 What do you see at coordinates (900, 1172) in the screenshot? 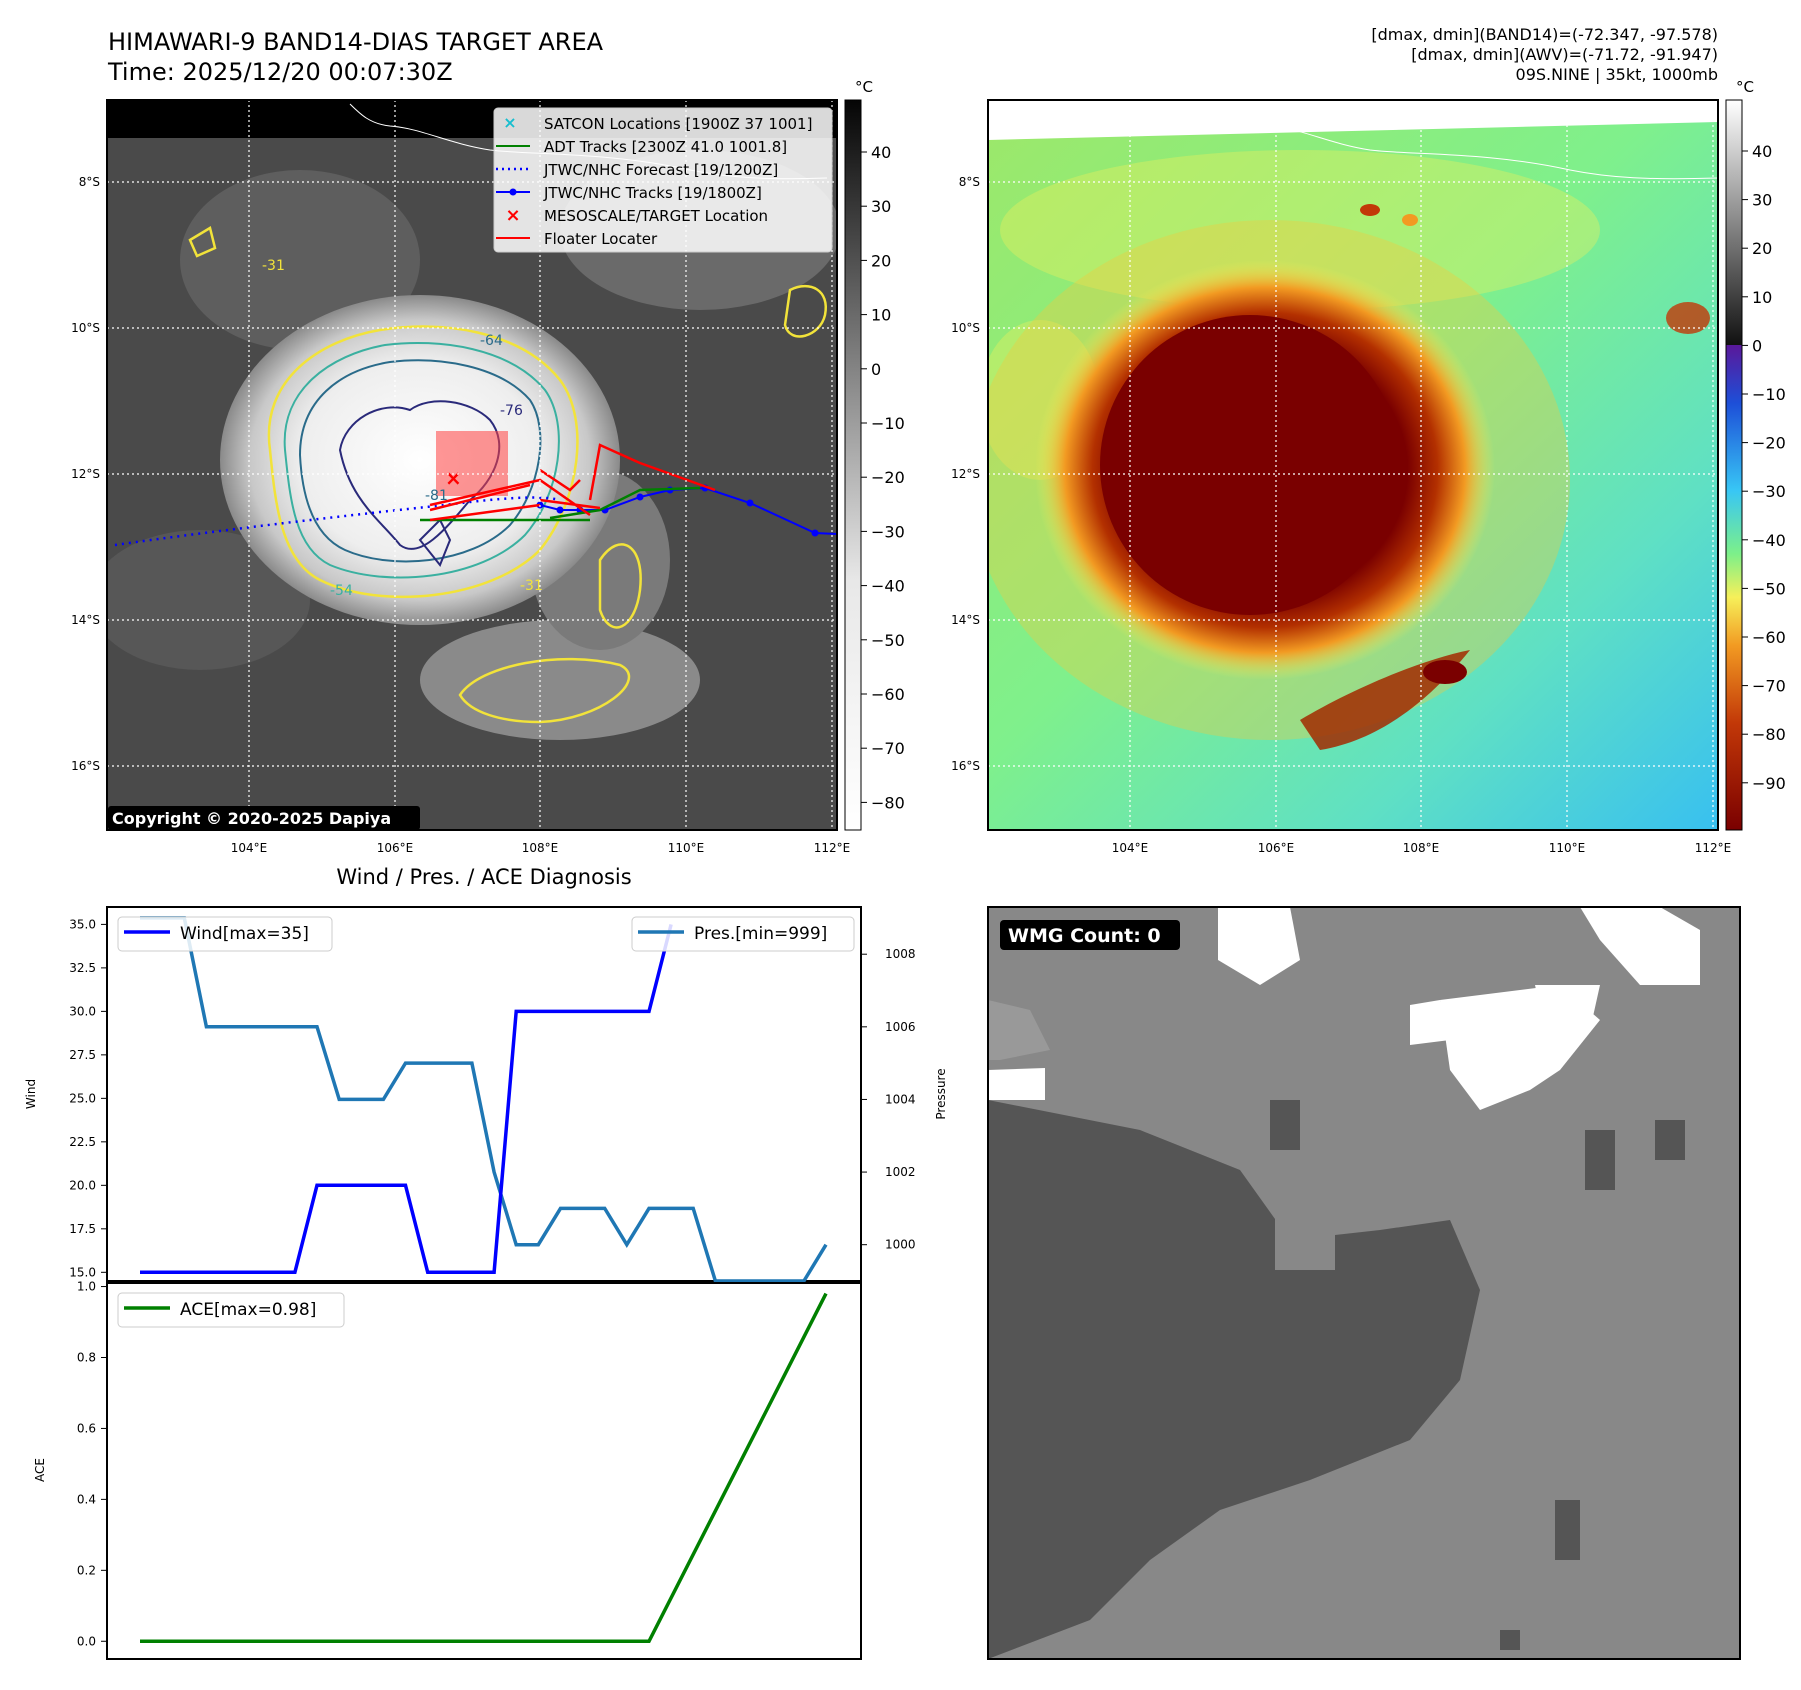
I see `pressure-y-tick-label: 1002` at bounding box center [900, 1172].